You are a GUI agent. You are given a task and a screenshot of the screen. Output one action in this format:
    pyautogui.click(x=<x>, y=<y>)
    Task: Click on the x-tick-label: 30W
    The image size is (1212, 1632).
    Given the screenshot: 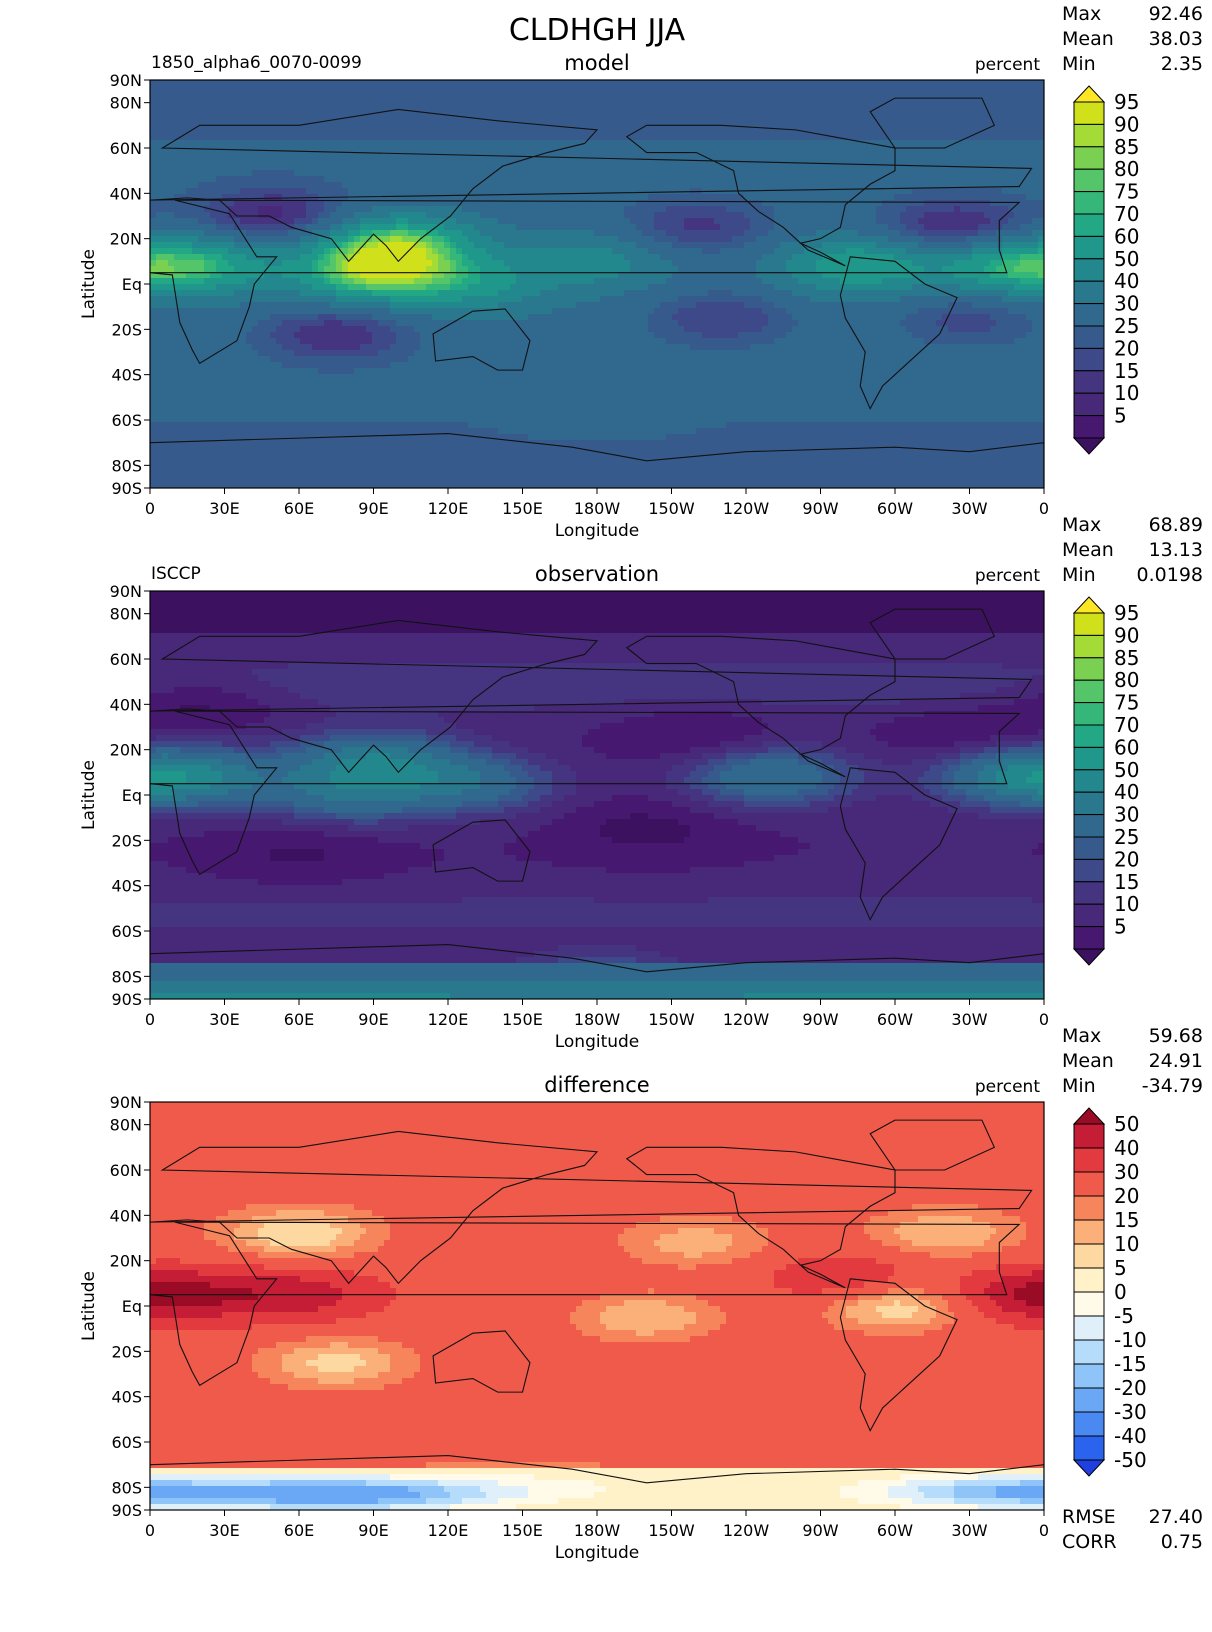 What is the action you would take?
    pyautogui.click(x=969, y=508)
    